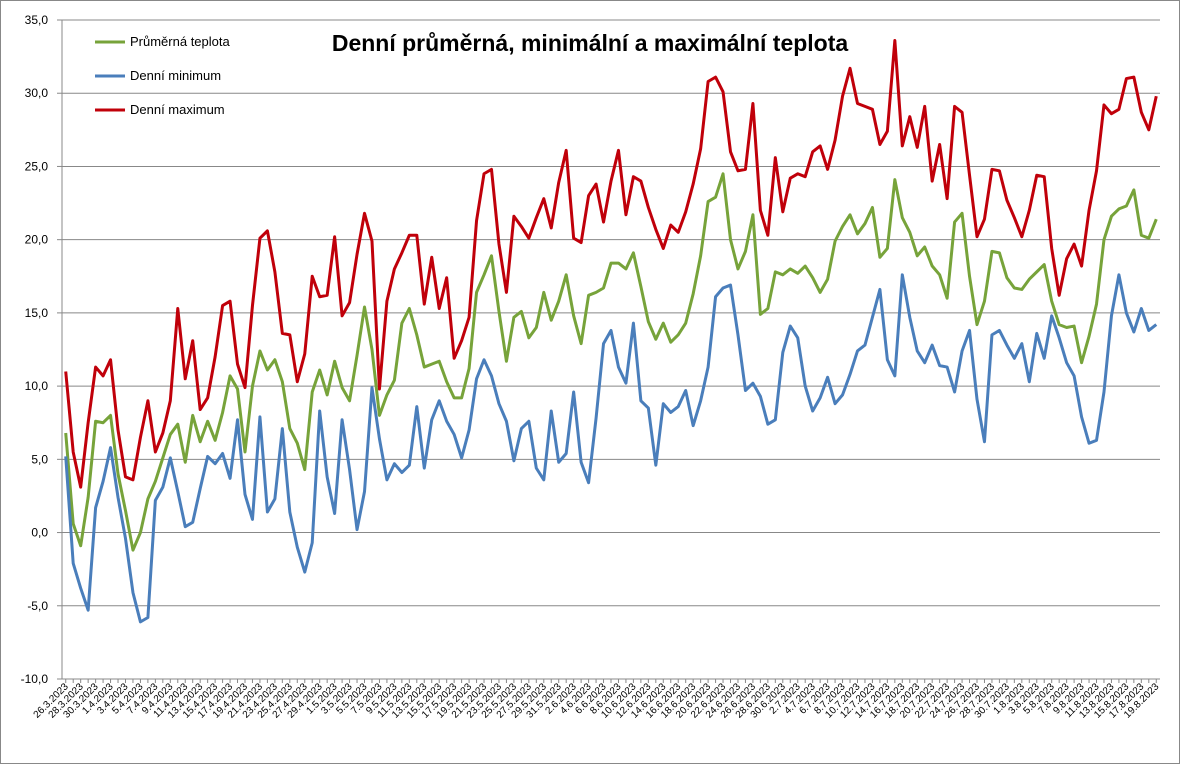  Describe the element at coordinates (37, 93) in the screenshot. I see `y-tick-label: 30,0` at that location.